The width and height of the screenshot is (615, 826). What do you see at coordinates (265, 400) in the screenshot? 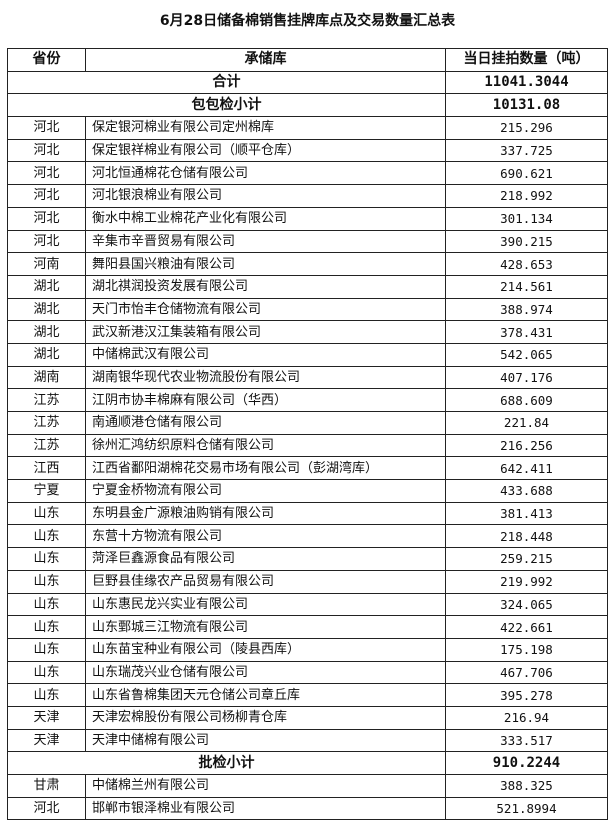
I see `warehouse-cell: 江阴市协丰棉麻有限公司（华西）` at bounding box center [265, 400].